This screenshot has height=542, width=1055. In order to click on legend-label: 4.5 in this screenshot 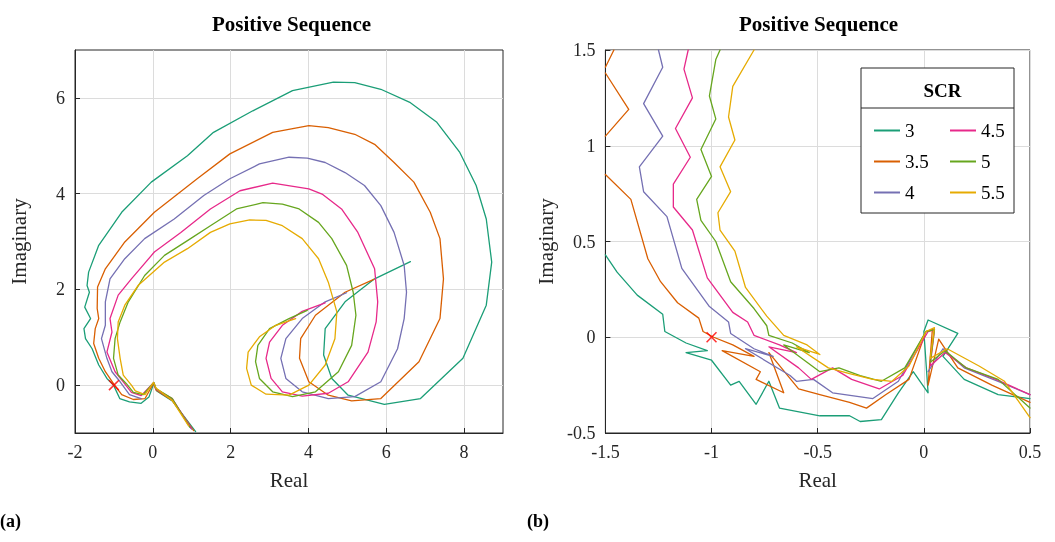, I will do `click(993, 130)`.